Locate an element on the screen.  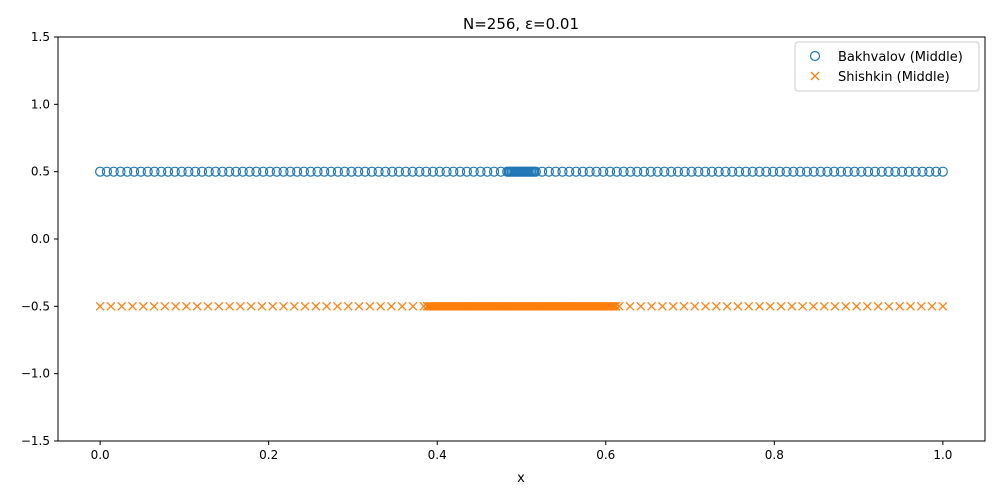
x-axis: 0.0 0.2 0.4 0.6 0.8 1.0 is located at coordinates (521, 451).